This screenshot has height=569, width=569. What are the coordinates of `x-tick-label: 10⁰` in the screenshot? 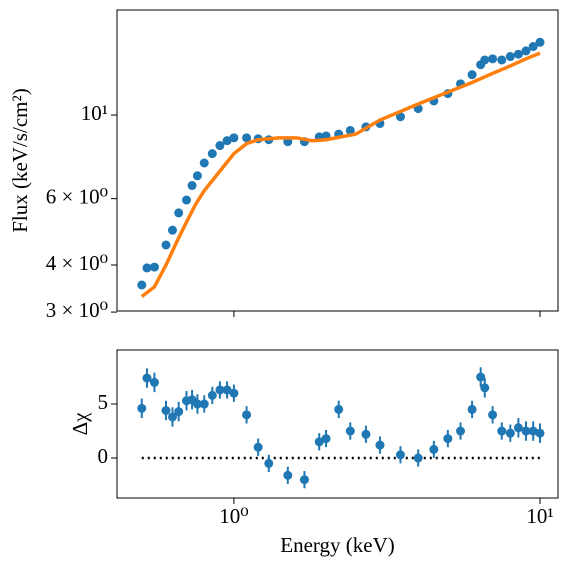 It's located at (233, 516).